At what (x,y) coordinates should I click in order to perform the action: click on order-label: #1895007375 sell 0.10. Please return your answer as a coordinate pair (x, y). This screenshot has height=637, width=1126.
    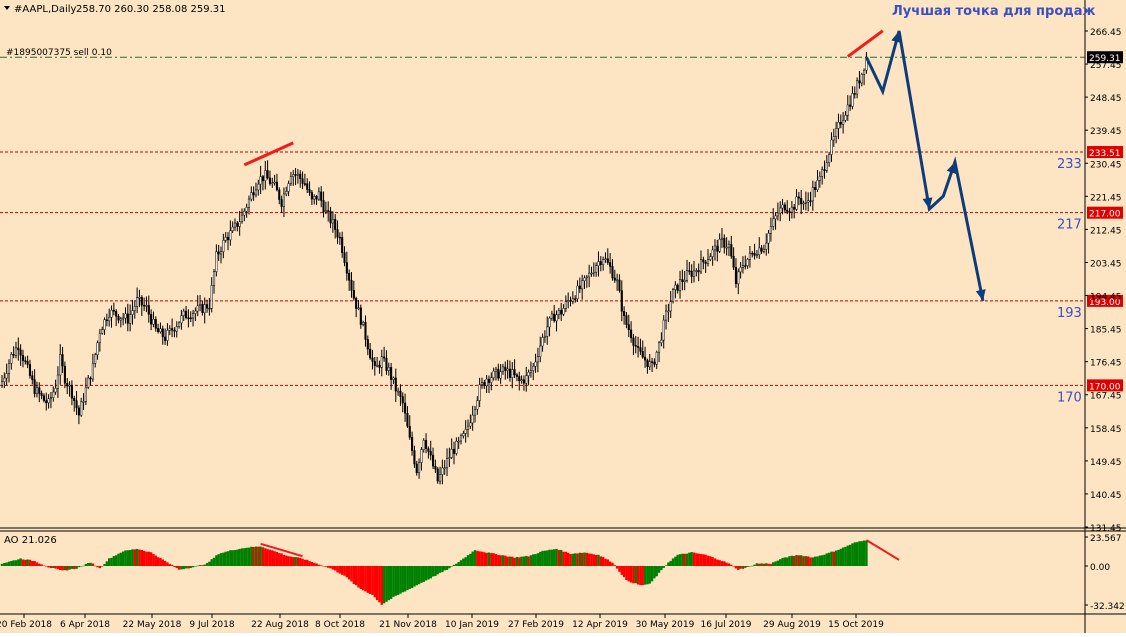
    Looking at the image, I should click on (59, 53).